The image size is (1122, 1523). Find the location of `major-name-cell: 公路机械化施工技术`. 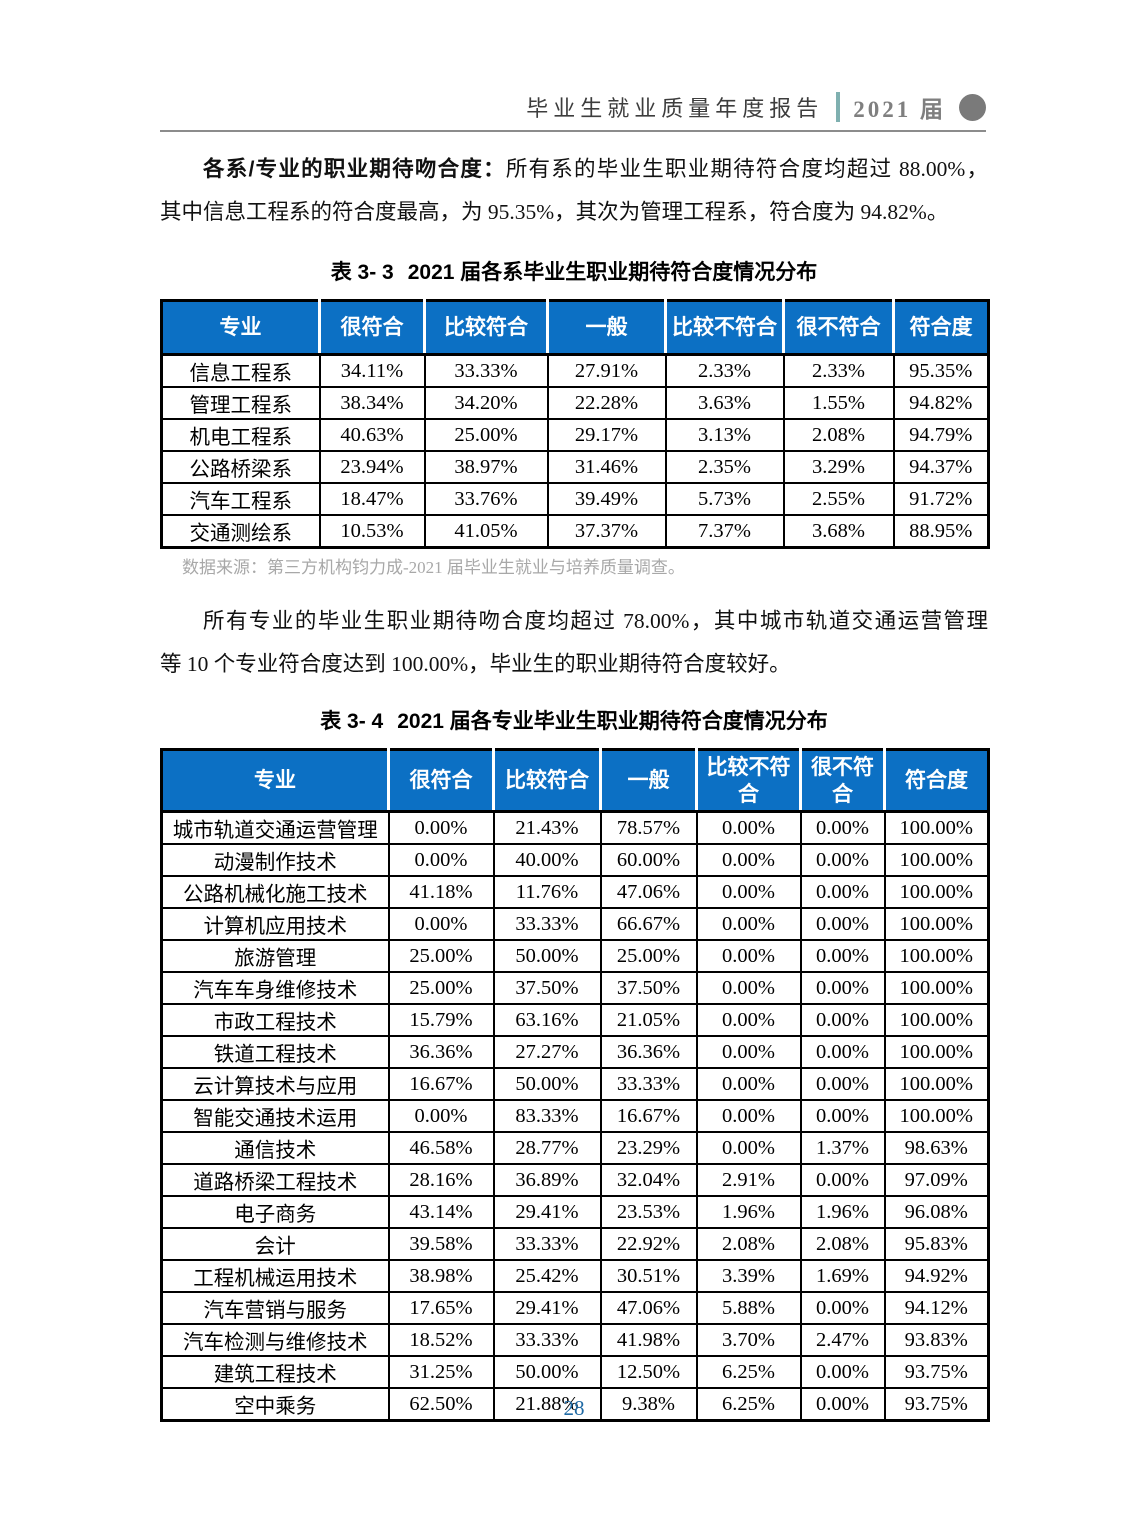

major-name-cell: 公路机械化施工技术 is located at coordinates (275, 892).